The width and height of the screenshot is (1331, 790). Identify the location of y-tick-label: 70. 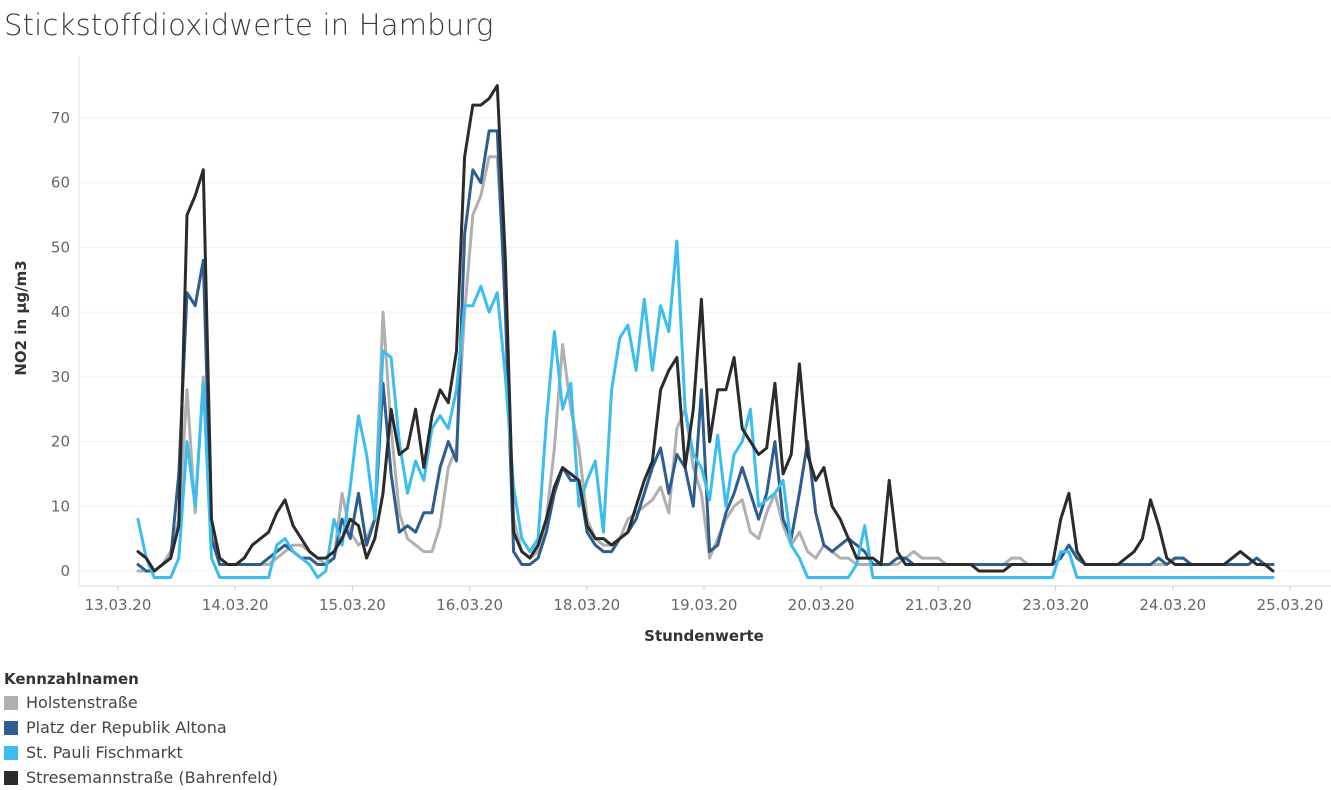
(60, 118).